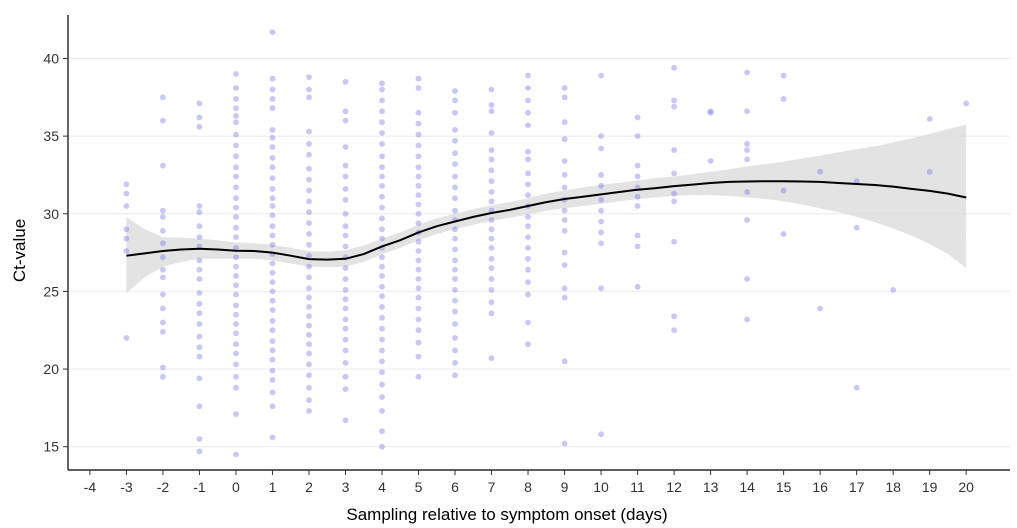  I want to click on smooth-trend-line, so click(546, 220).